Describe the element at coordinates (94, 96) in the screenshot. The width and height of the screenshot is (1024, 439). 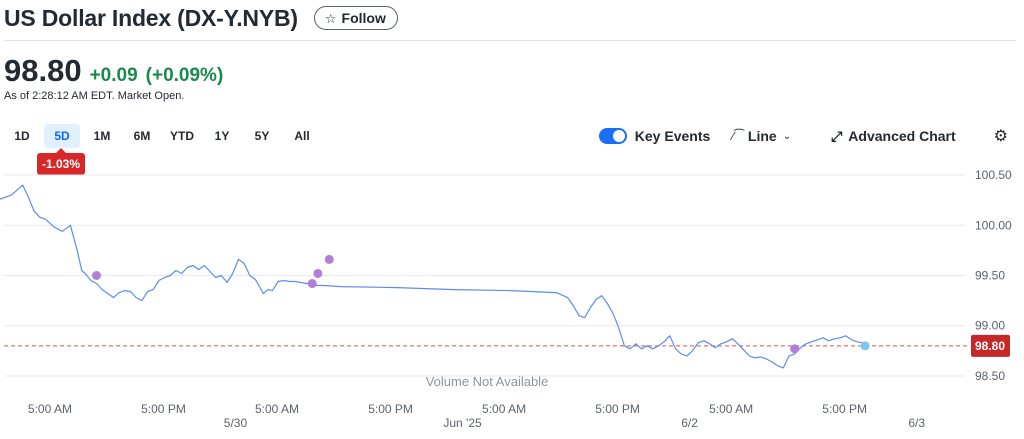
I see `quote-timestamp: As of 2:28:12 AM EDT. Market Open.` at that location.